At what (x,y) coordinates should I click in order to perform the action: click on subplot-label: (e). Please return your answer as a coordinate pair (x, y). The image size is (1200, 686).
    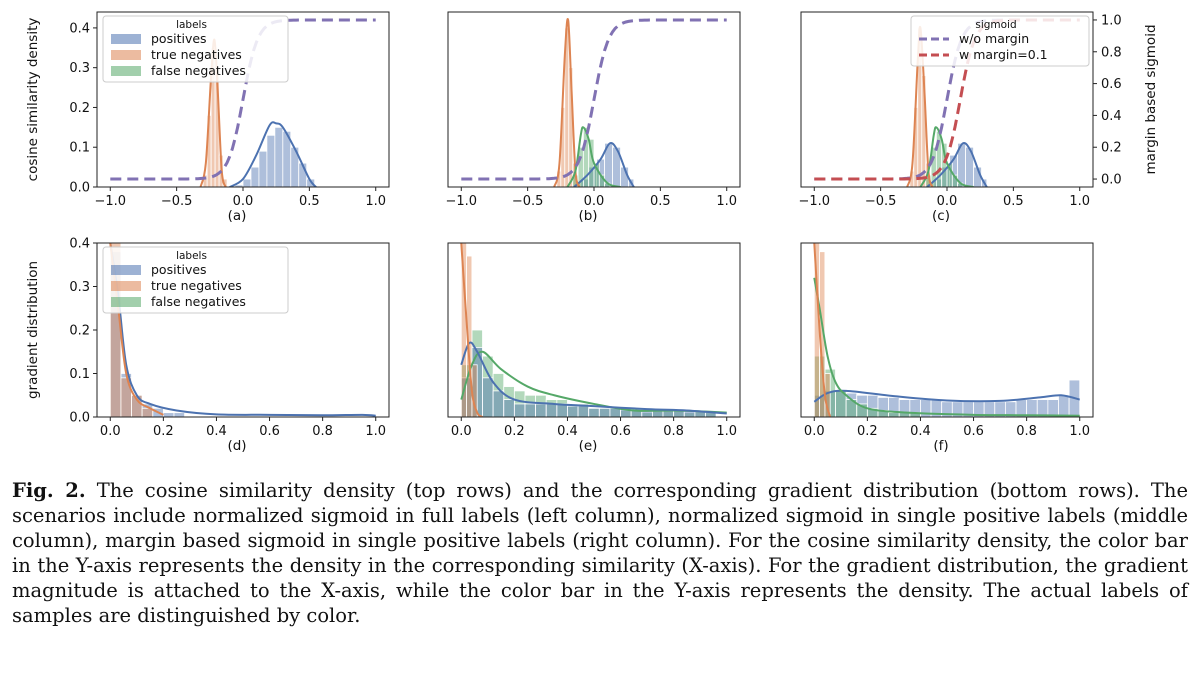
    Looking at the image, I should click on (588, 446).